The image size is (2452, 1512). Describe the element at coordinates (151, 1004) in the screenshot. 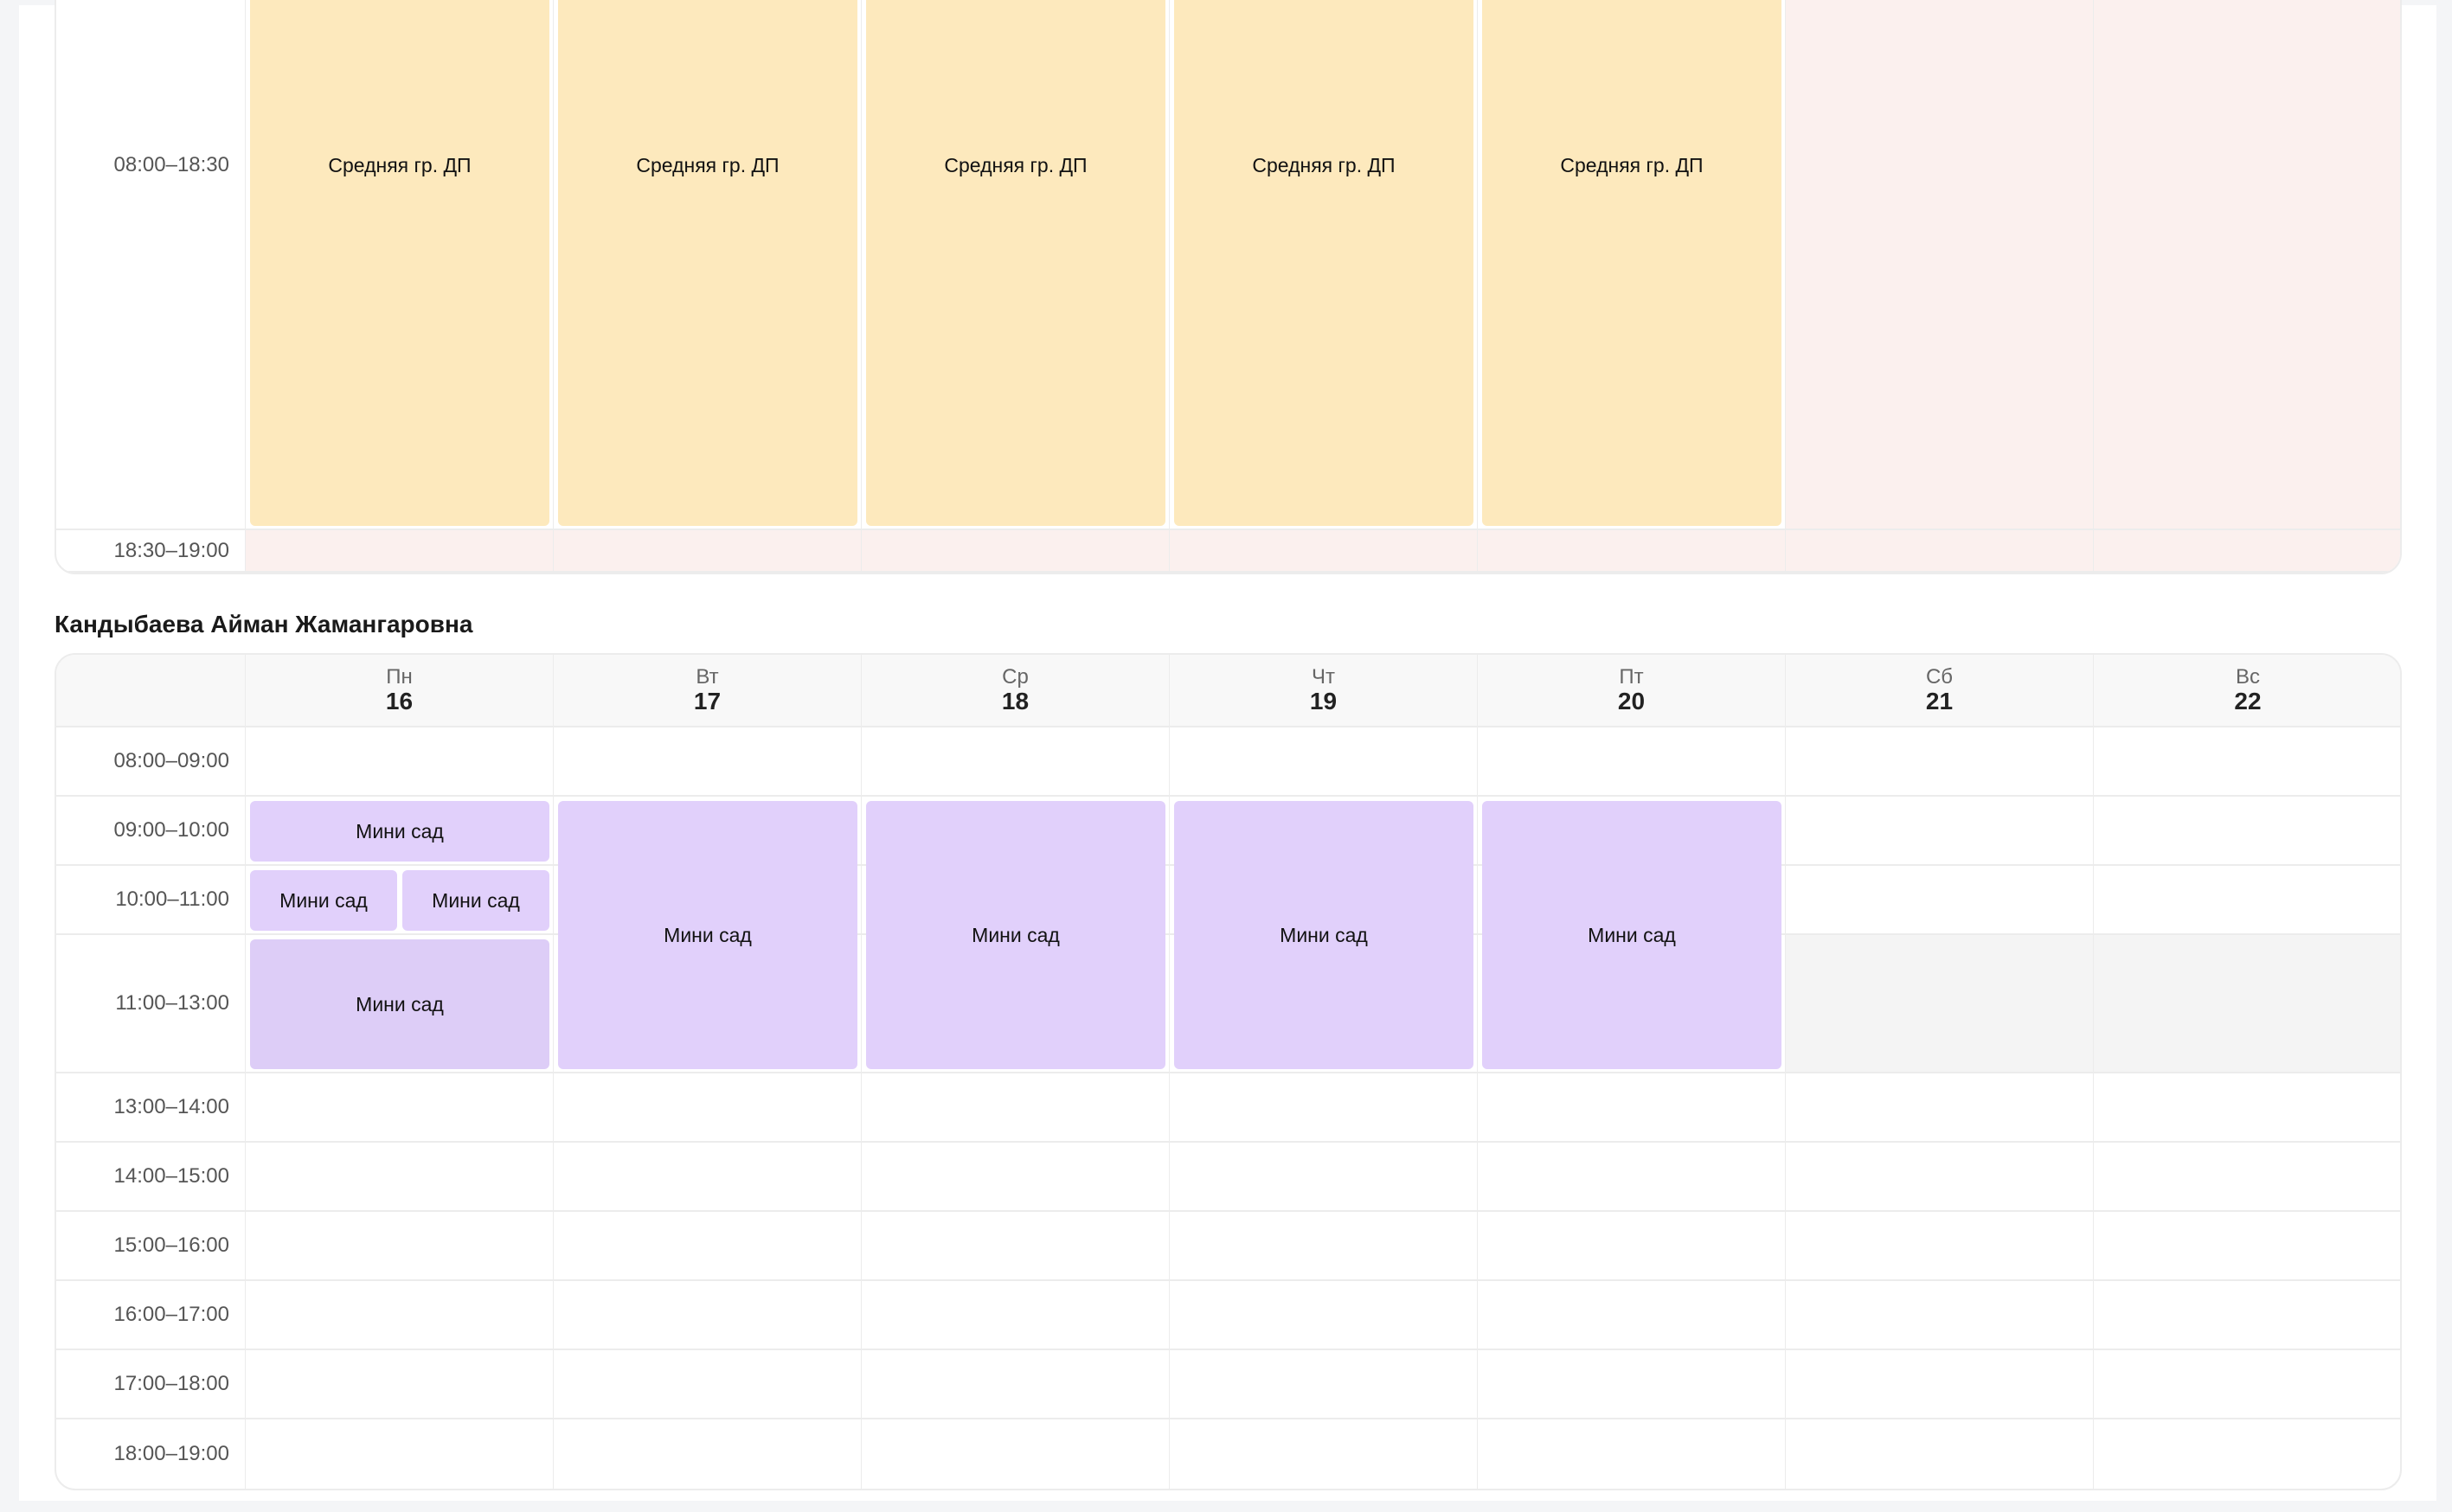

I see `time-slot-label: 11:00–13:00` at that location.